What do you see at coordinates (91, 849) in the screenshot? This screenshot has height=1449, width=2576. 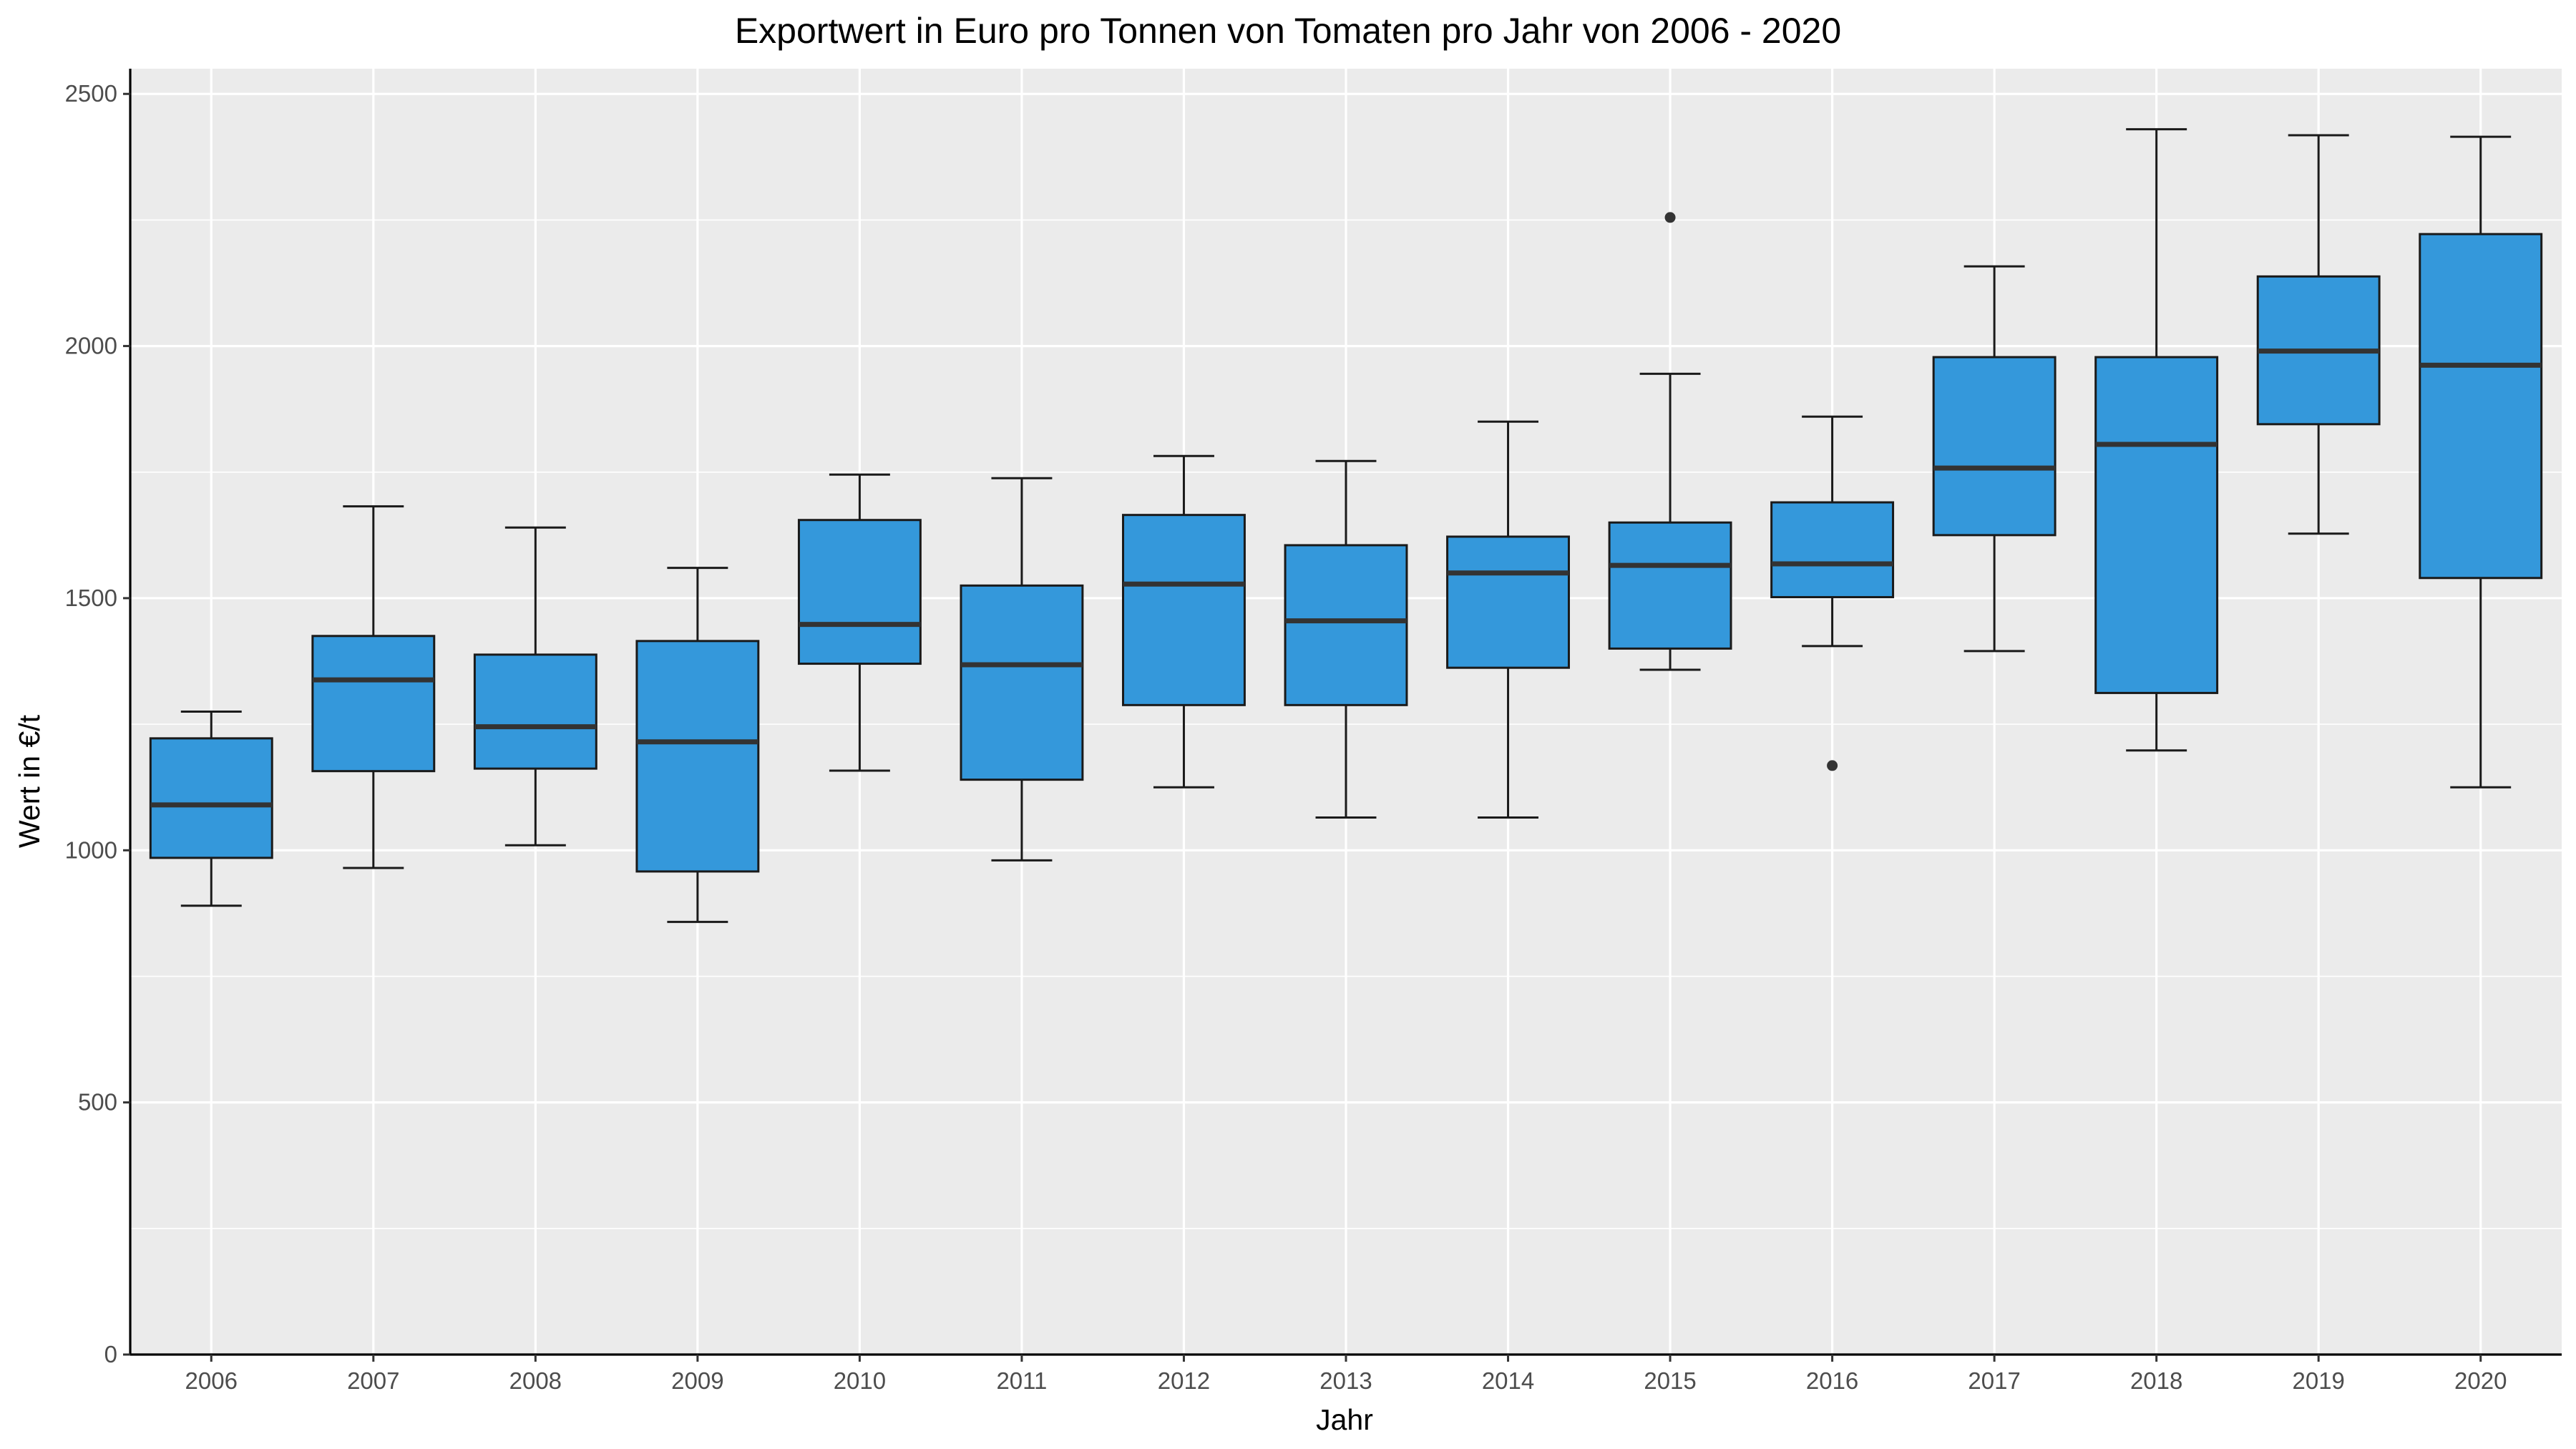 I see `y-tick-label: 1000` at bounding box center [91, 849].